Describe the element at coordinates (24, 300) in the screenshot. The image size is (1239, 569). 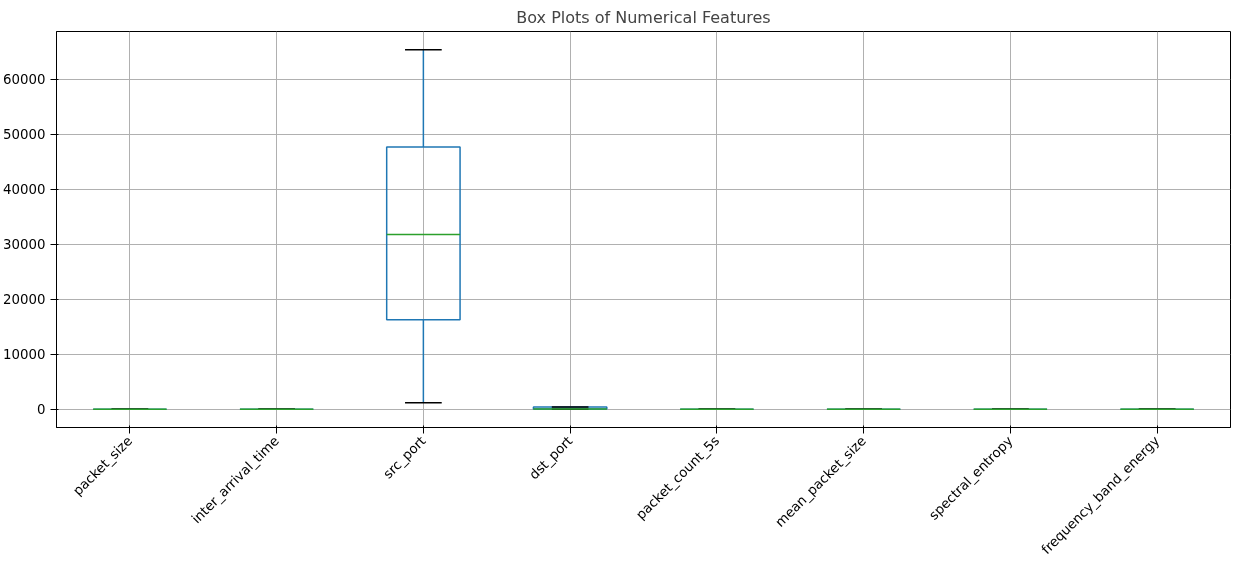
I see `y-tick-label: 20000` at that location.